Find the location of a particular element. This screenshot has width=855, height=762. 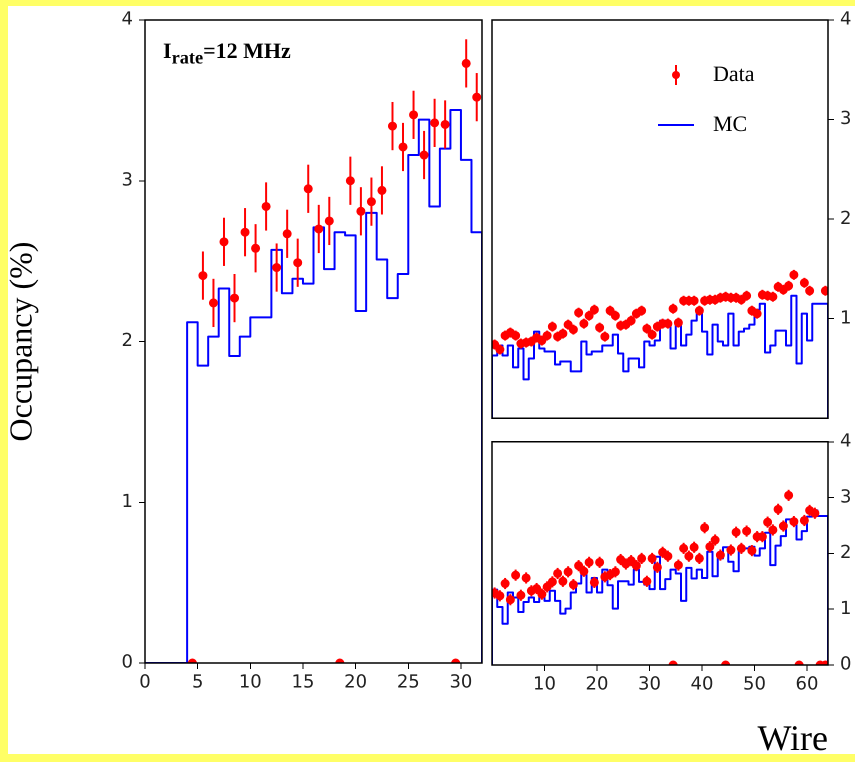

x-tick-label: 60 is located at coordinates (807, 683).